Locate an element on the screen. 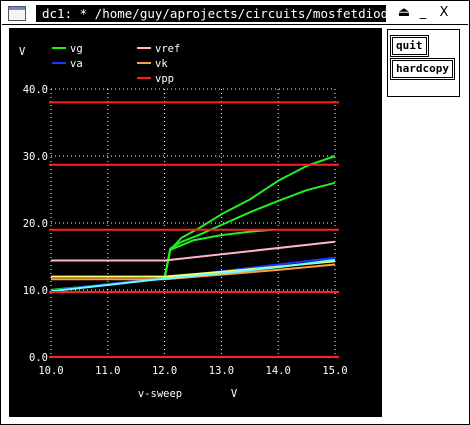  window-menu-icon is located at coordinates (17, 13).